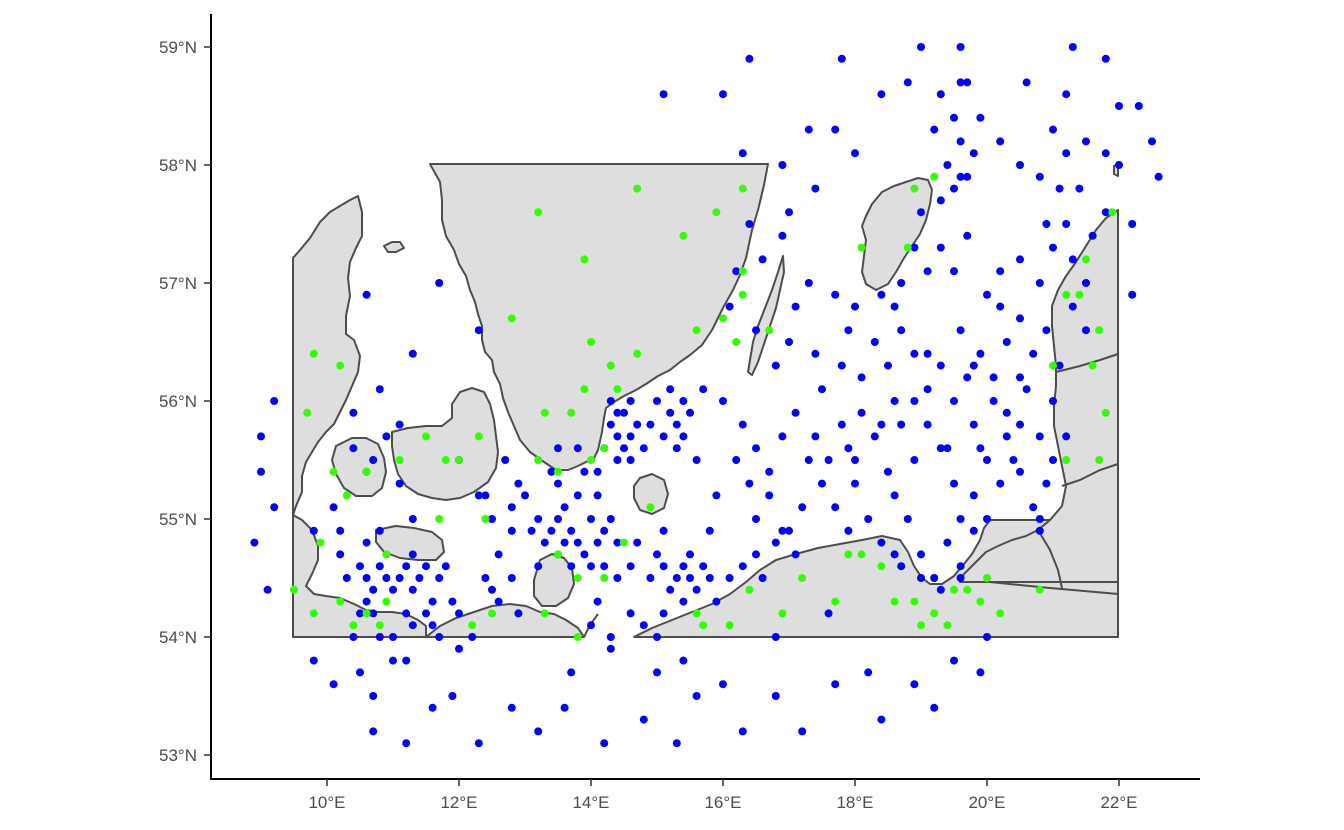 The image size is (1344, 830). I want to click on y-axis-ticks: 53°N 54°N 55°N 56°N 57°N 58°N 59°N, so click(185, 401).